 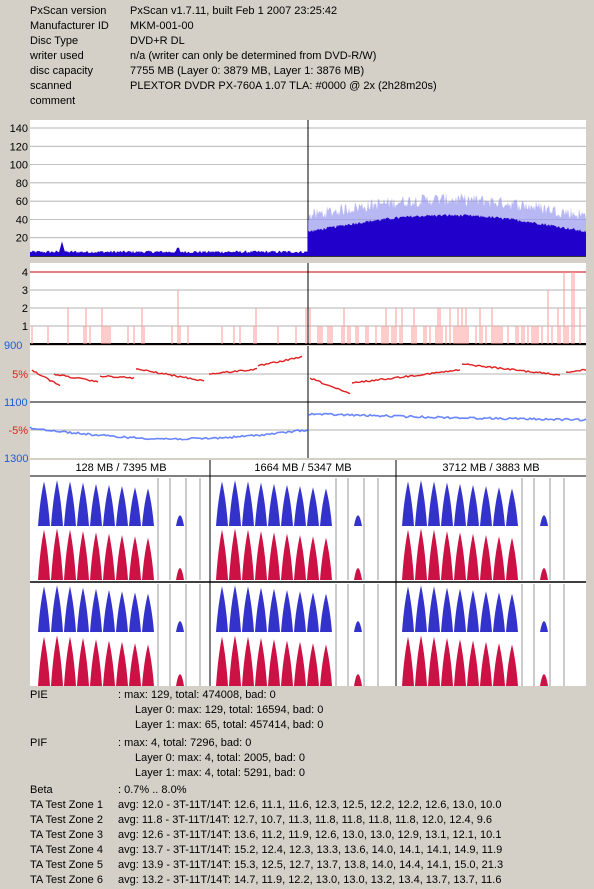 I want to click on stat-key: TA Test Zone 4, so click(x=66, y=850).